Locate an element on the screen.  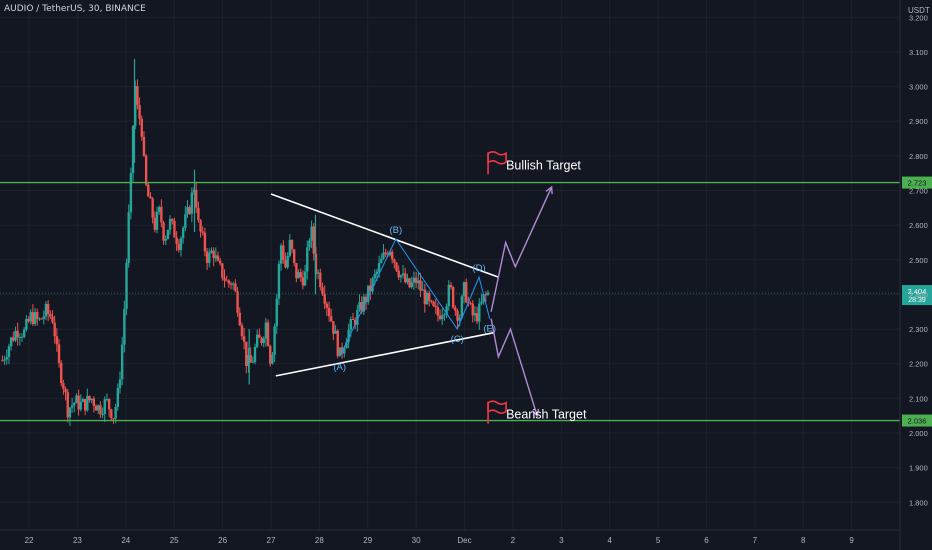
wave-label: (D) is located at coordinates (478, 268).